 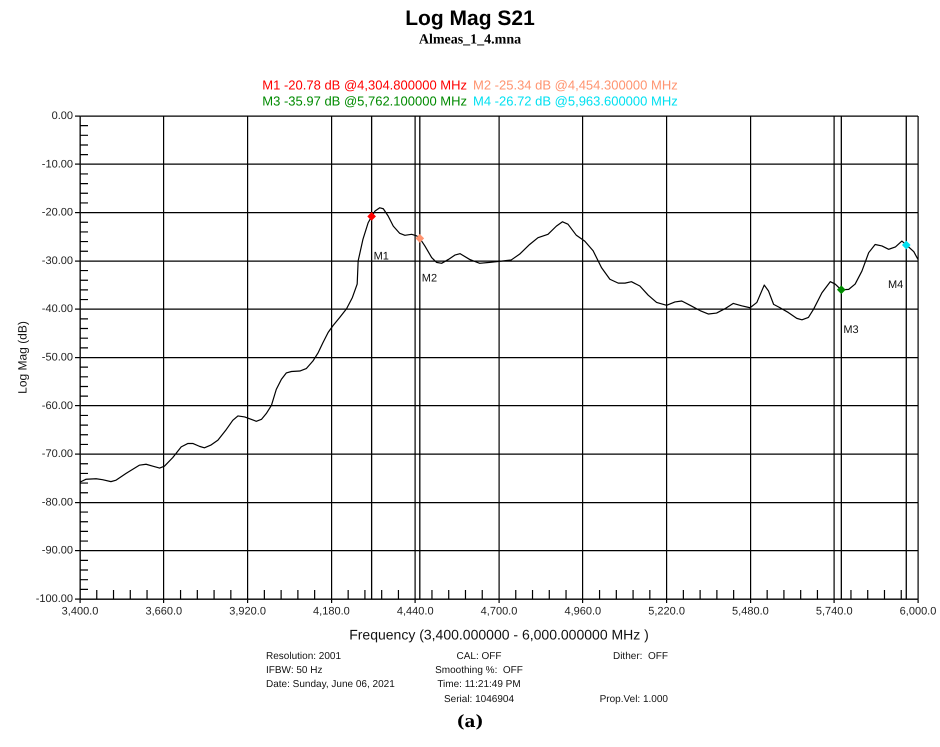 What do you see at coordinates (918, 612) in the screenshot?
I see `x-tick-label: 6,000.0` at bounding box center [918, 612].